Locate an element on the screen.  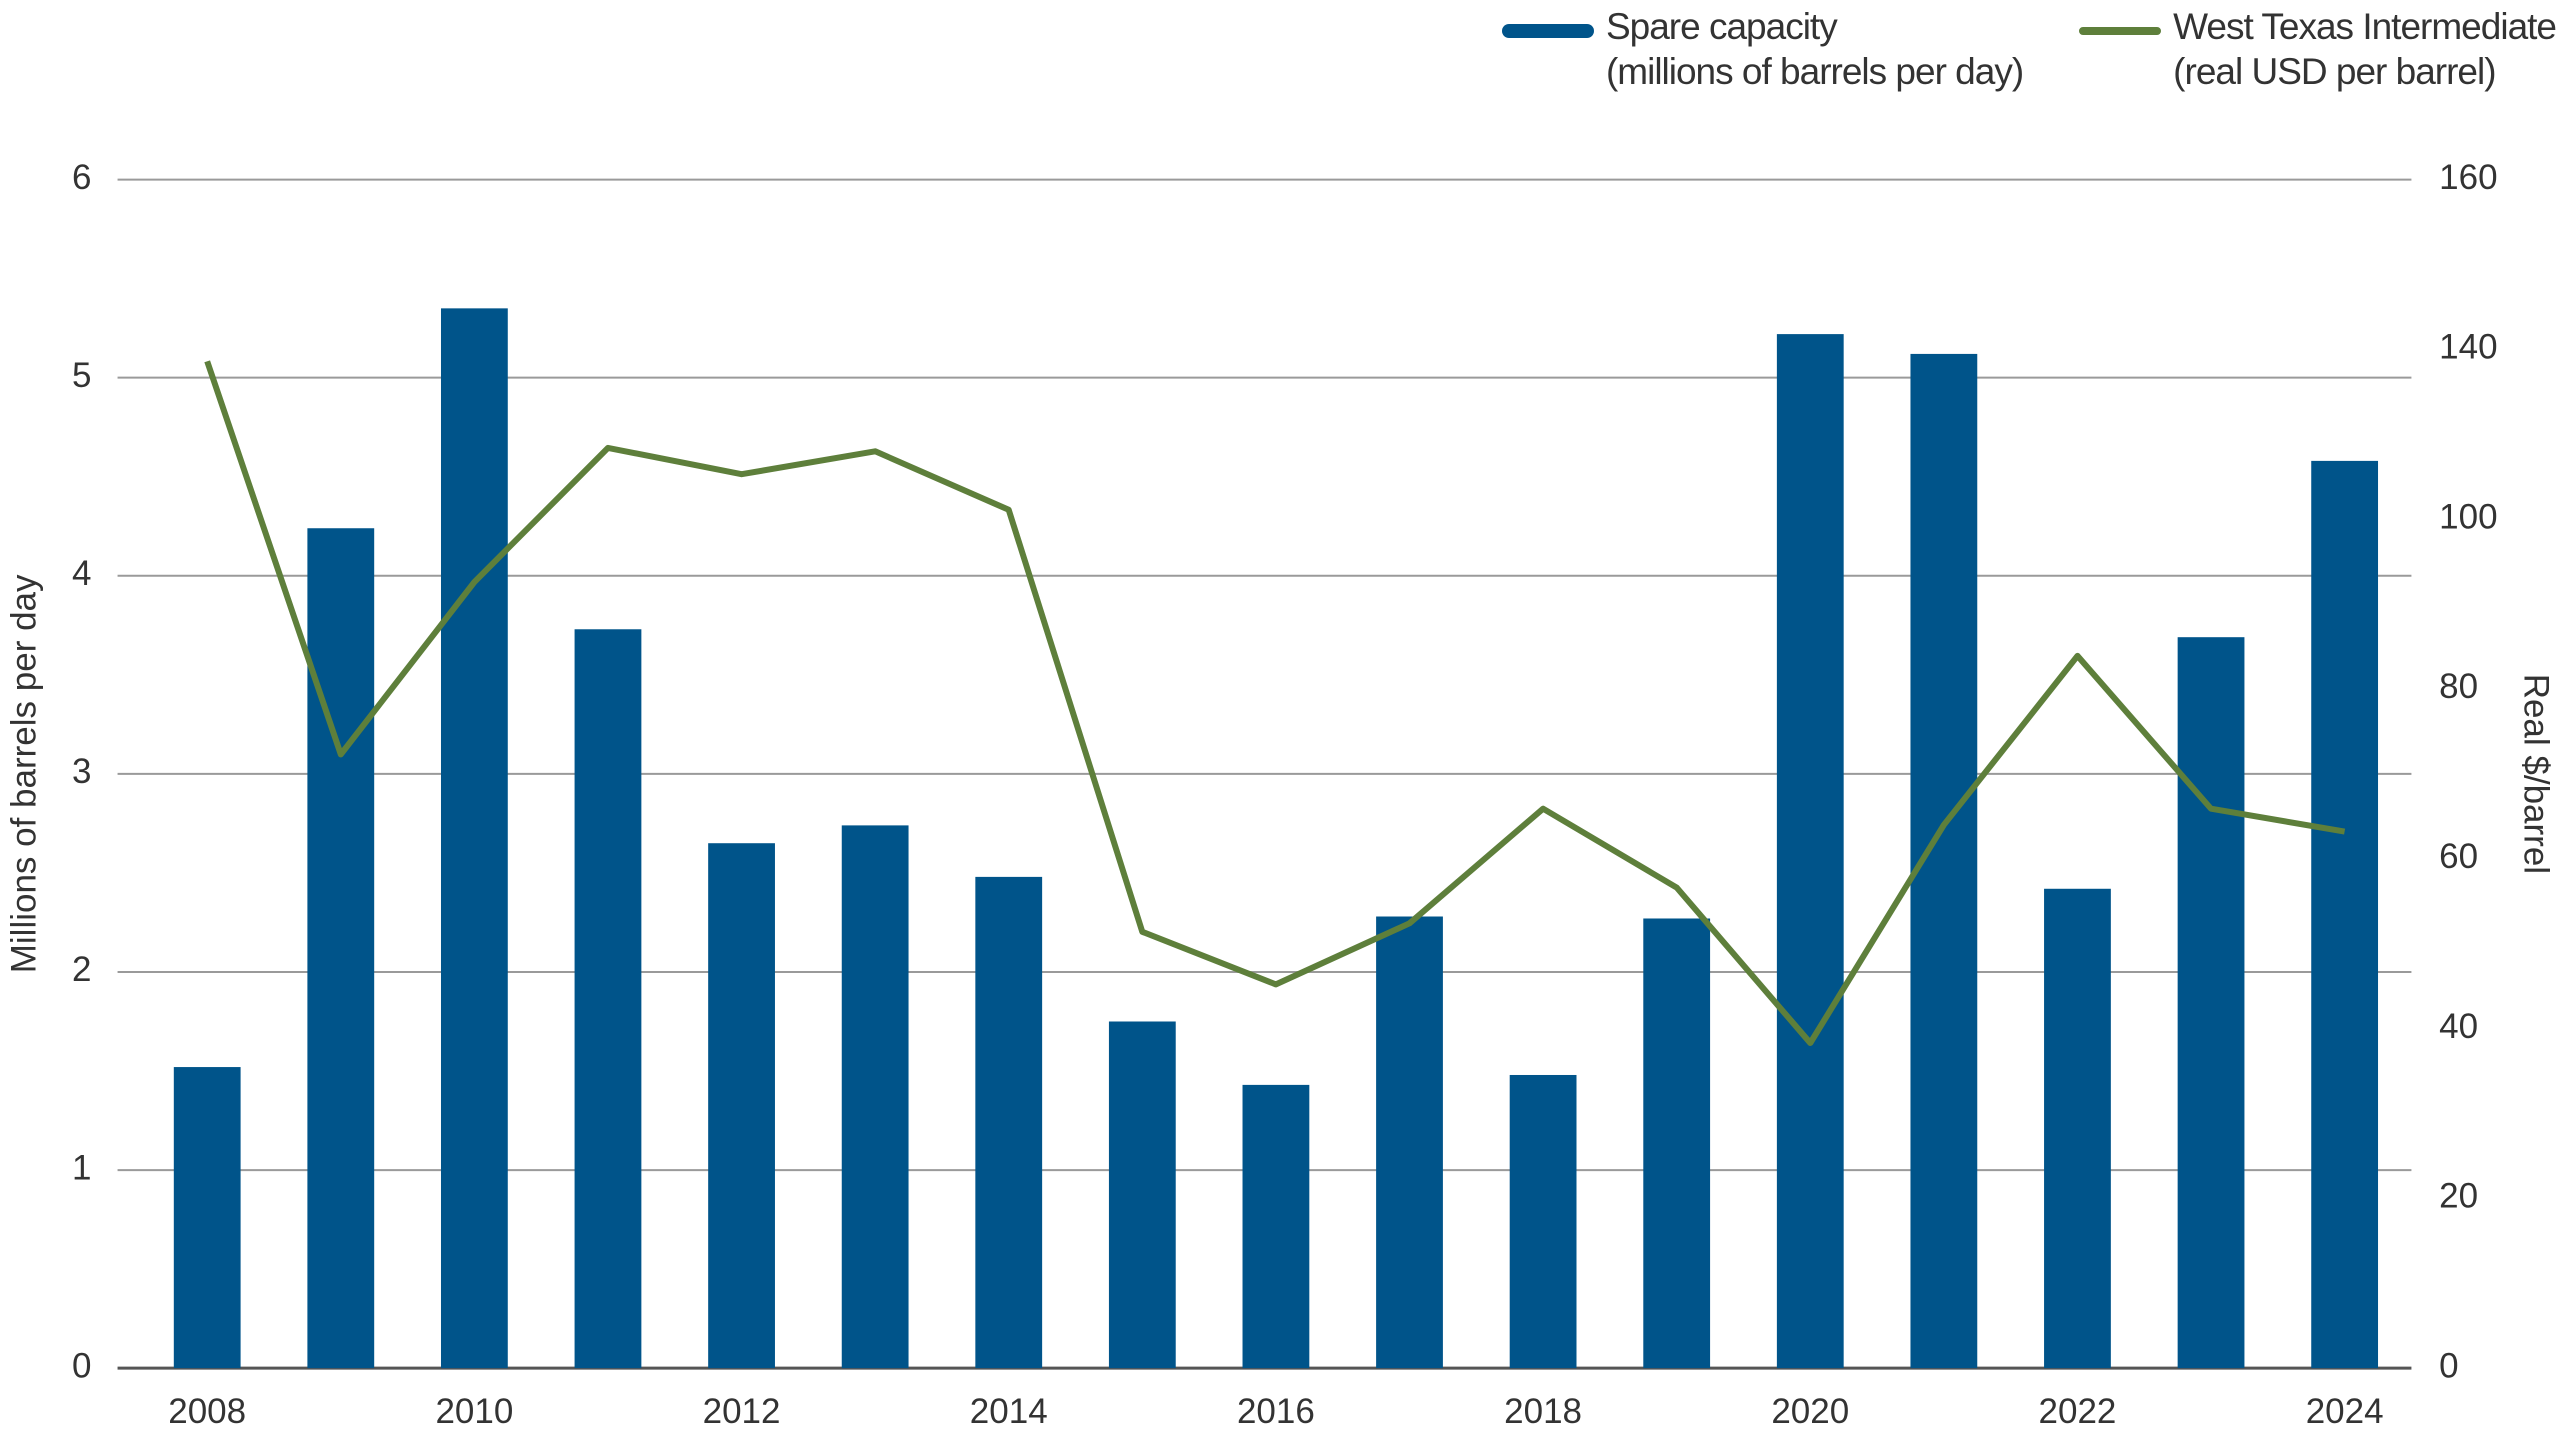
y-tick-label: 3 is located at coordinates (81, 771).